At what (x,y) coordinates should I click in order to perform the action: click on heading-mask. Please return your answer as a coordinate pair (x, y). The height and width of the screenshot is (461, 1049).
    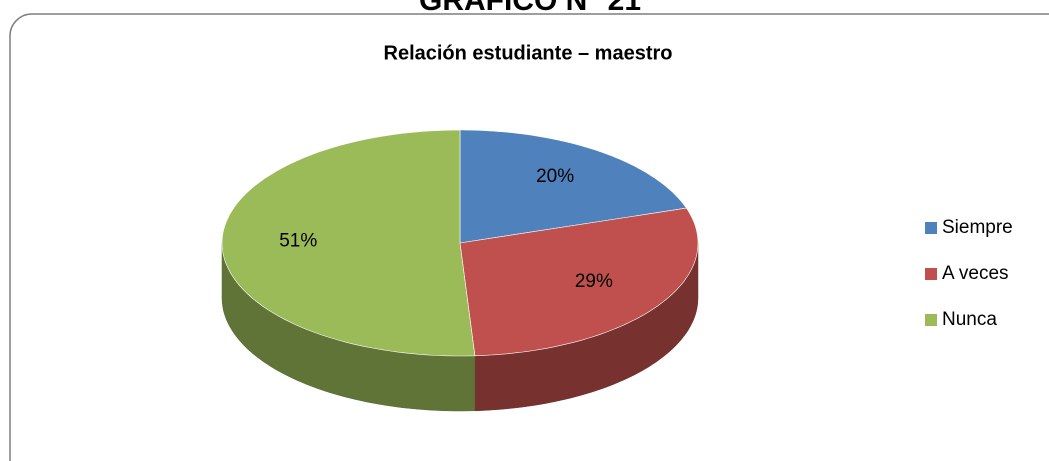
    Looking at the image, I should click on (530, 6).